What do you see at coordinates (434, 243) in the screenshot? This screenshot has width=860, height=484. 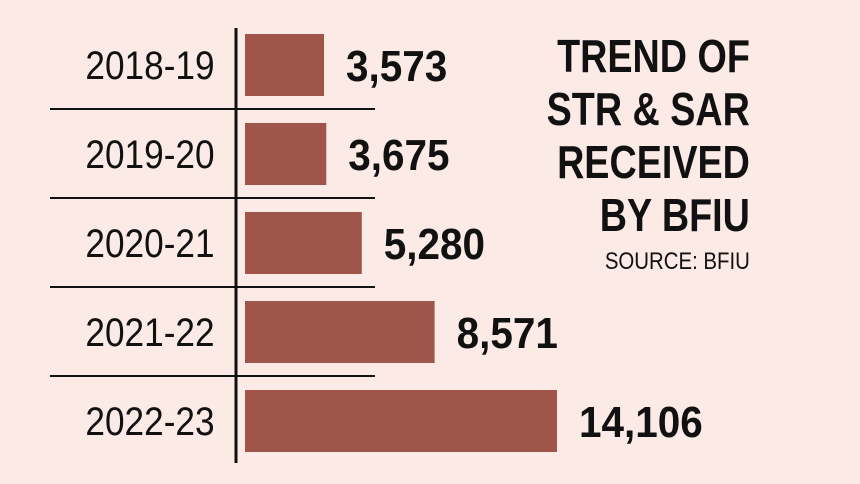 I see `value-label: 5,280` at bounding box center [434, 243].